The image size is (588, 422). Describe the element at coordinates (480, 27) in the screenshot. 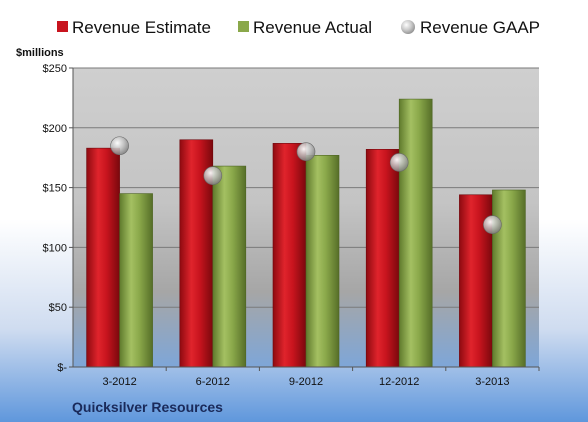

I see `legend-label-gaap: Revenue GAAP` at that location.